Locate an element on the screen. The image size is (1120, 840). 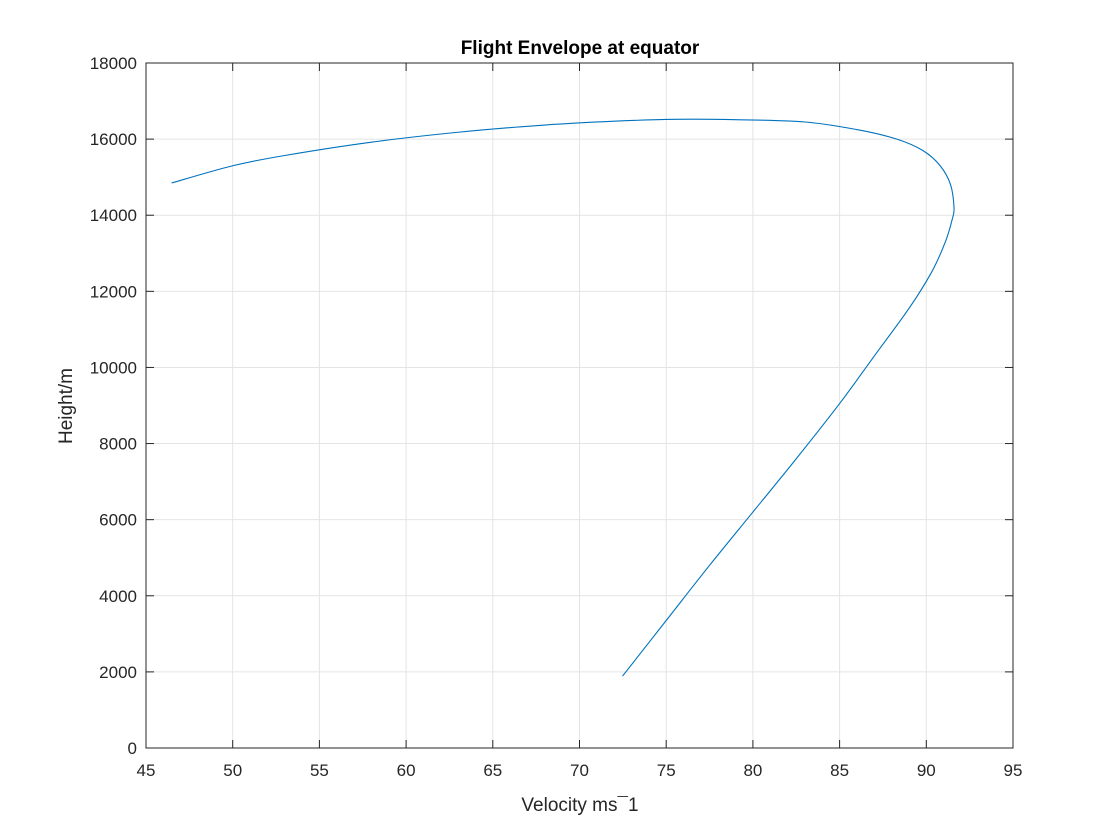
y-tick-label: 10000 is located at coordinates (113, 367).